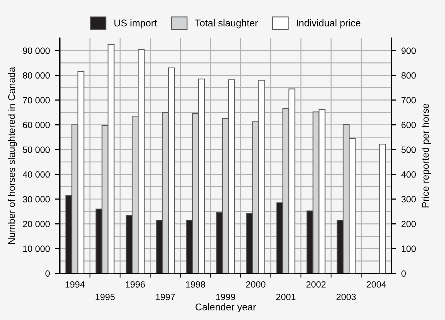 The image size is (445, 320). Describe the element at coordinates (36, 150) in the screenshot. I see `y-tick-label: 50 000` at that location.